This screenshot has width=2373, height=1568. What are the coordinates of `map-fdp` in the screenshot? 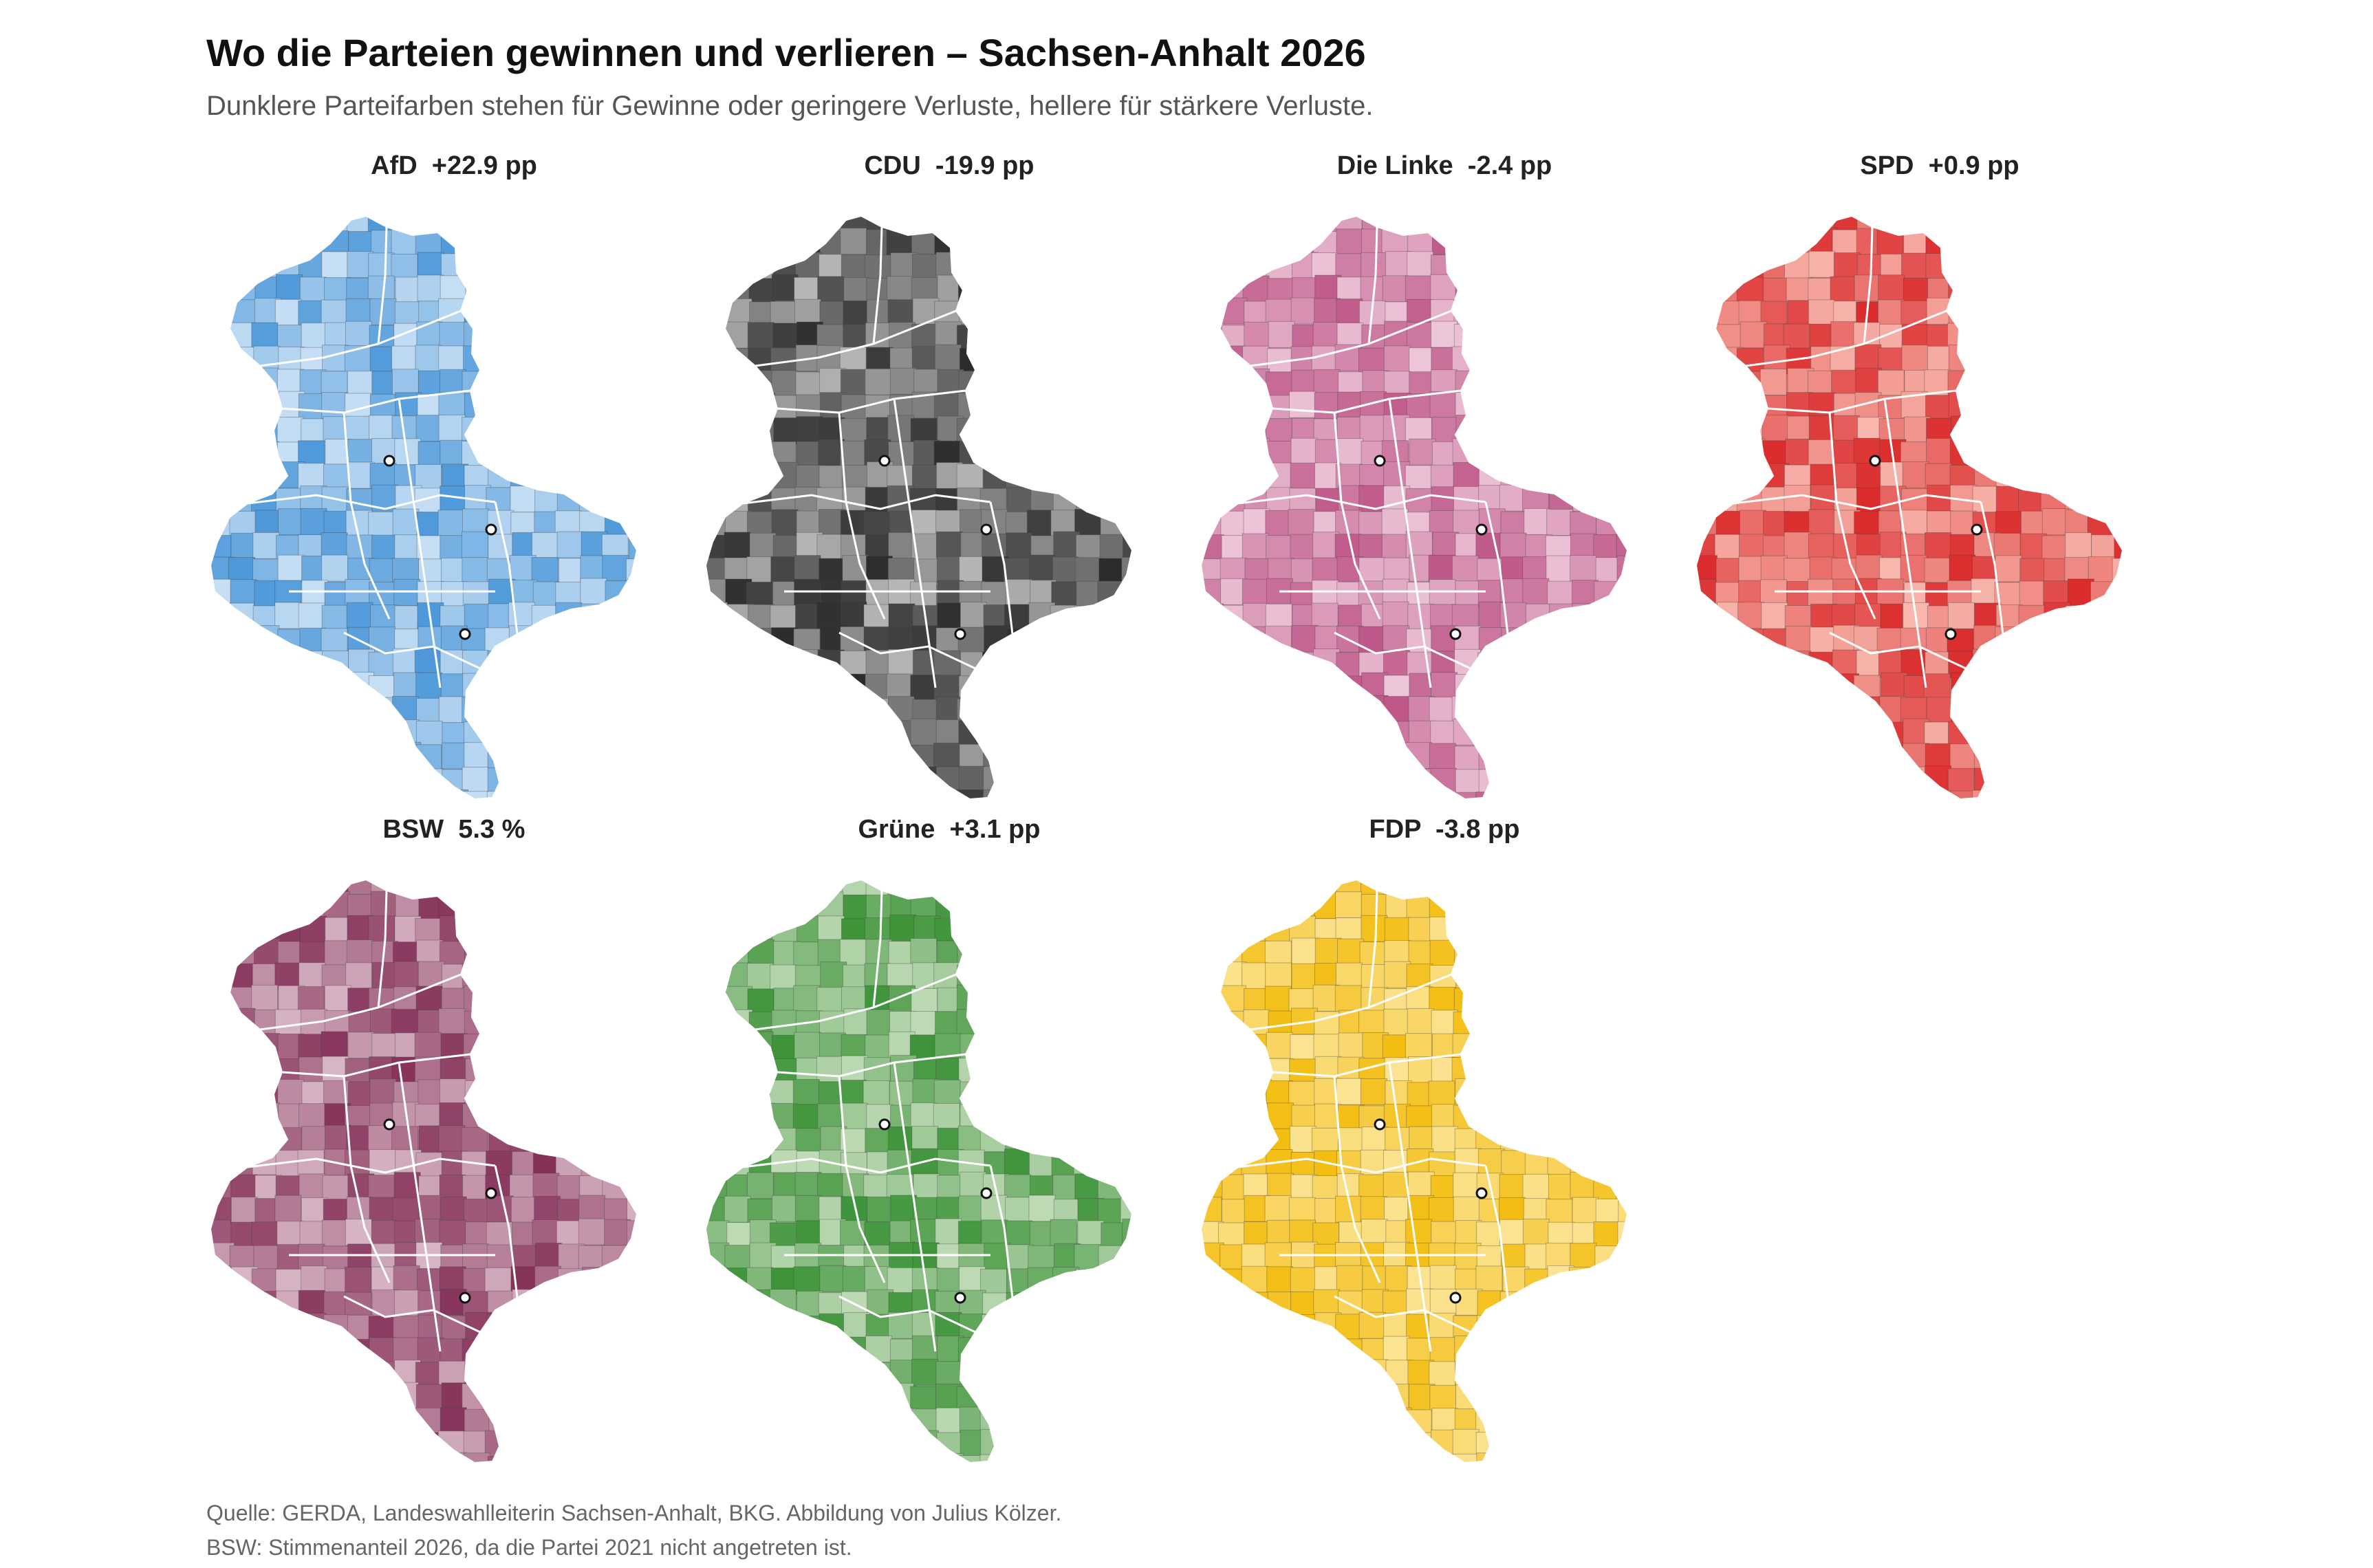 It's located at (1414, 1171).